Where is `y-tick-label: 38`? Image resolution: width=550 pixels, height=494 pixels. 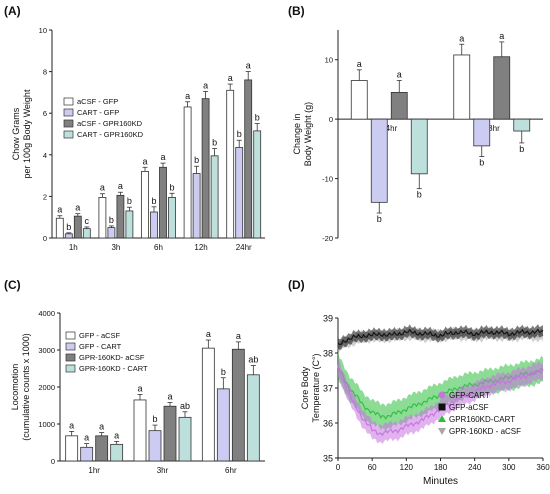 y-tick-label: 38 is located at coordinates (328, 354).